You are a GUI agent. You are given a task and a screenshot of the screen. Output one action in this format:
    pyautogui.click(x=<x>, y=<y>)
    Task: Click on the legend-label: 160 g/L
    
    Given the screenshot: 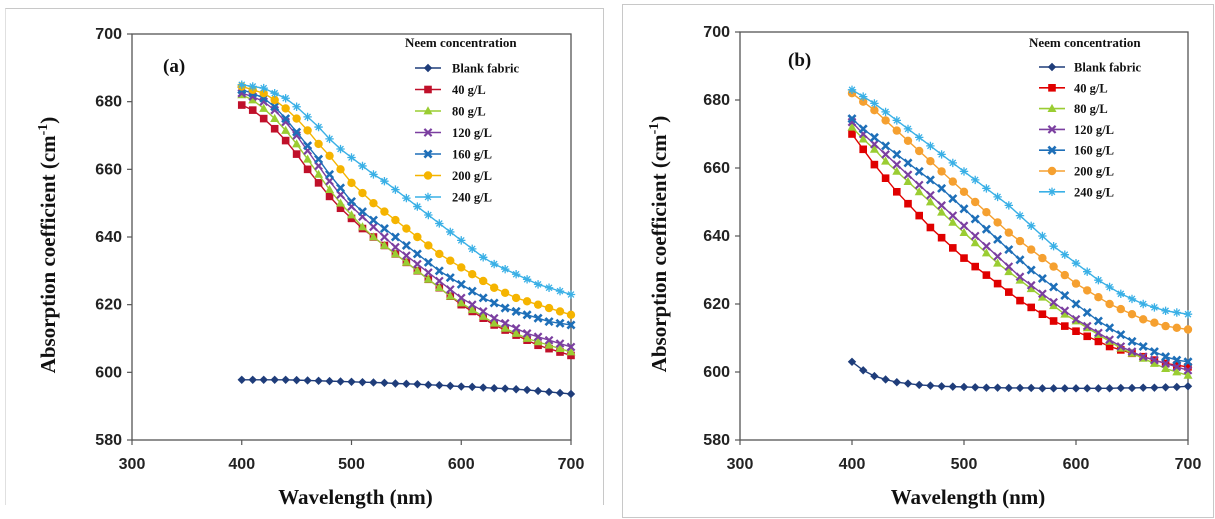 What is the action you would take?
    pyautogui.click(x=1094, y=151)
    